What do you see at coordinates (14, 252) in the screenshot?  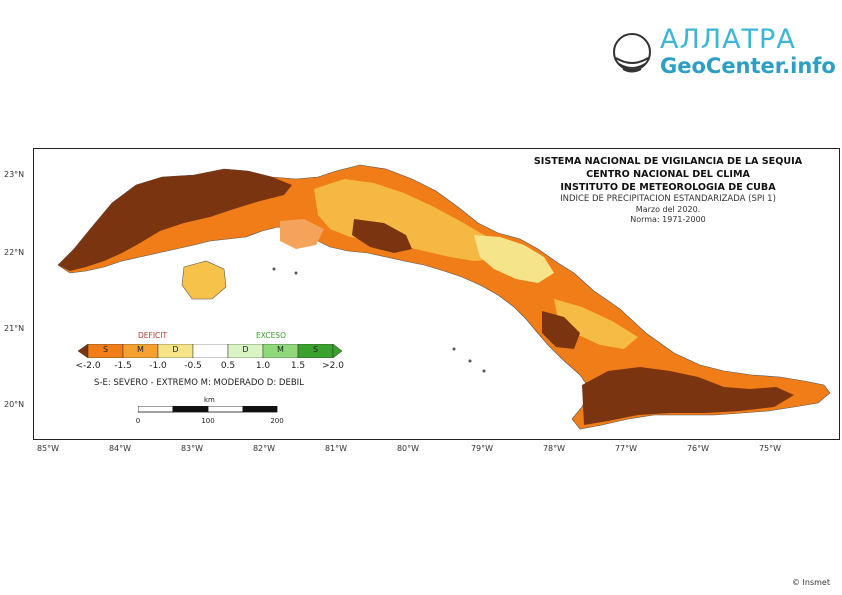 I see `lat-label-22: 22°N` at bounding box center [14, 252].